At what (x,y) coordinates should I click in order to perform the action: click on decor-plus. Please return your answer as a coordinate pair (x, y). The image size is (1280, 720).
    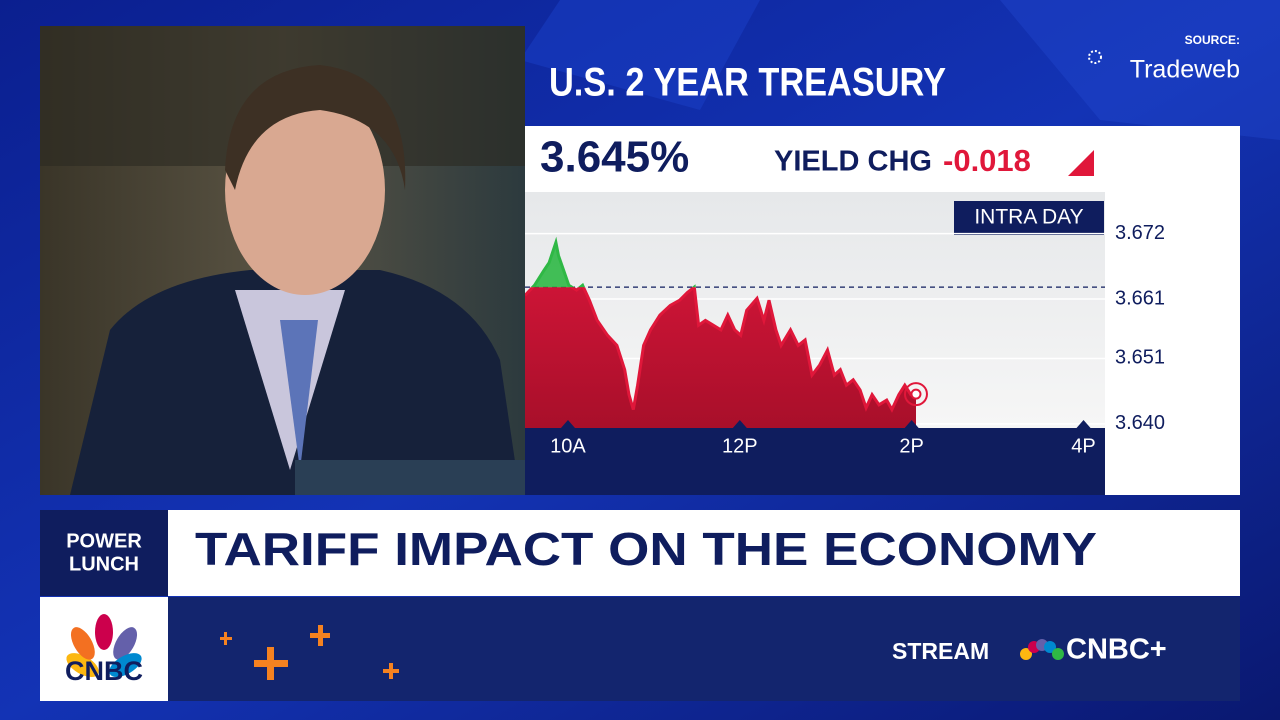
    Looking at the image, I should click on (309, 652).